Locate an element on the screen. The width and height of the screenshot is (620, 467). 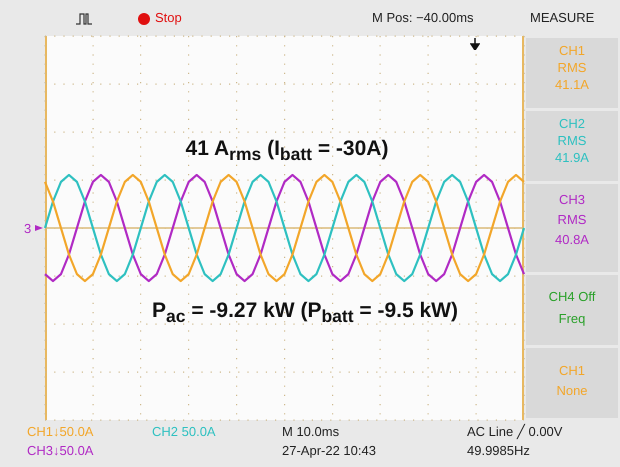
text: 49.9985Hz is located at coordinates (498, 450).